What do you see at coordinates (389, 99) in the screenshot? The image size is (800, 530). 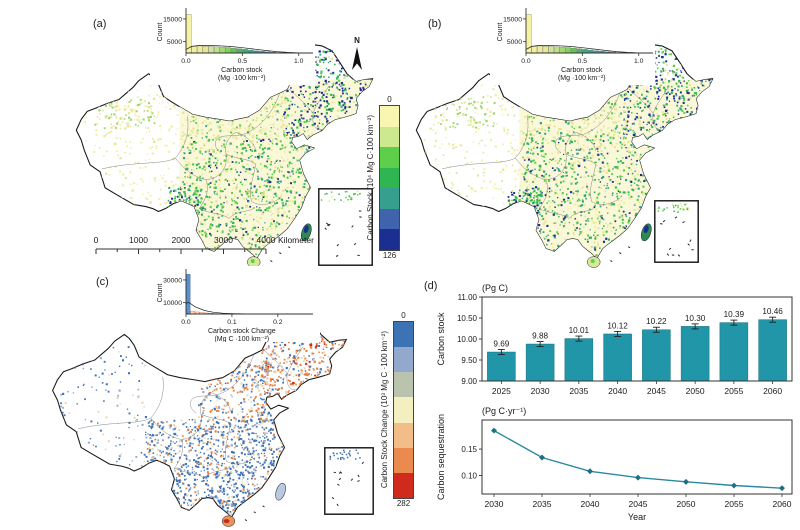 I see `colorbar-stock-top-value: 0` at bounding box center [389, 99].